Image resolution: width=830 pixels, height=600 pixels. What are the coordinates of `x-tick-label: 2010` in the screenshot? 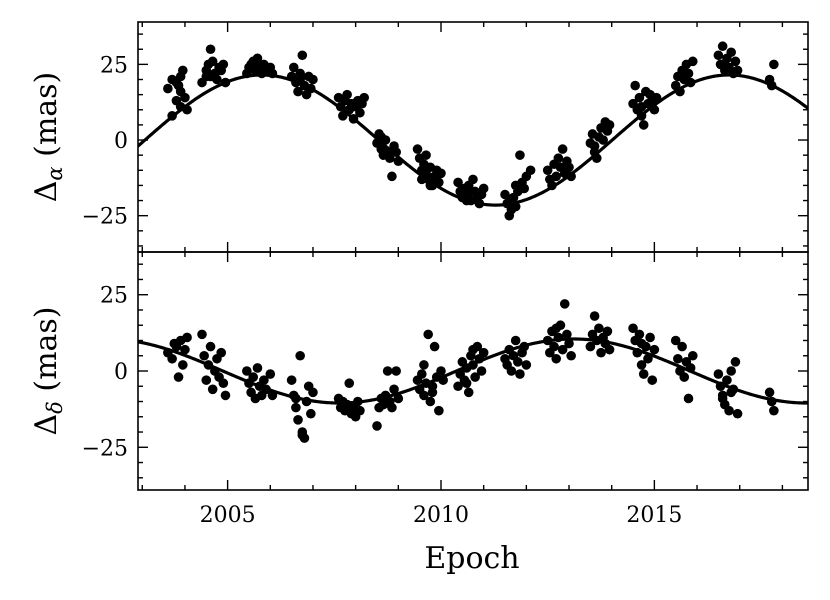 It's located at (441, 515).